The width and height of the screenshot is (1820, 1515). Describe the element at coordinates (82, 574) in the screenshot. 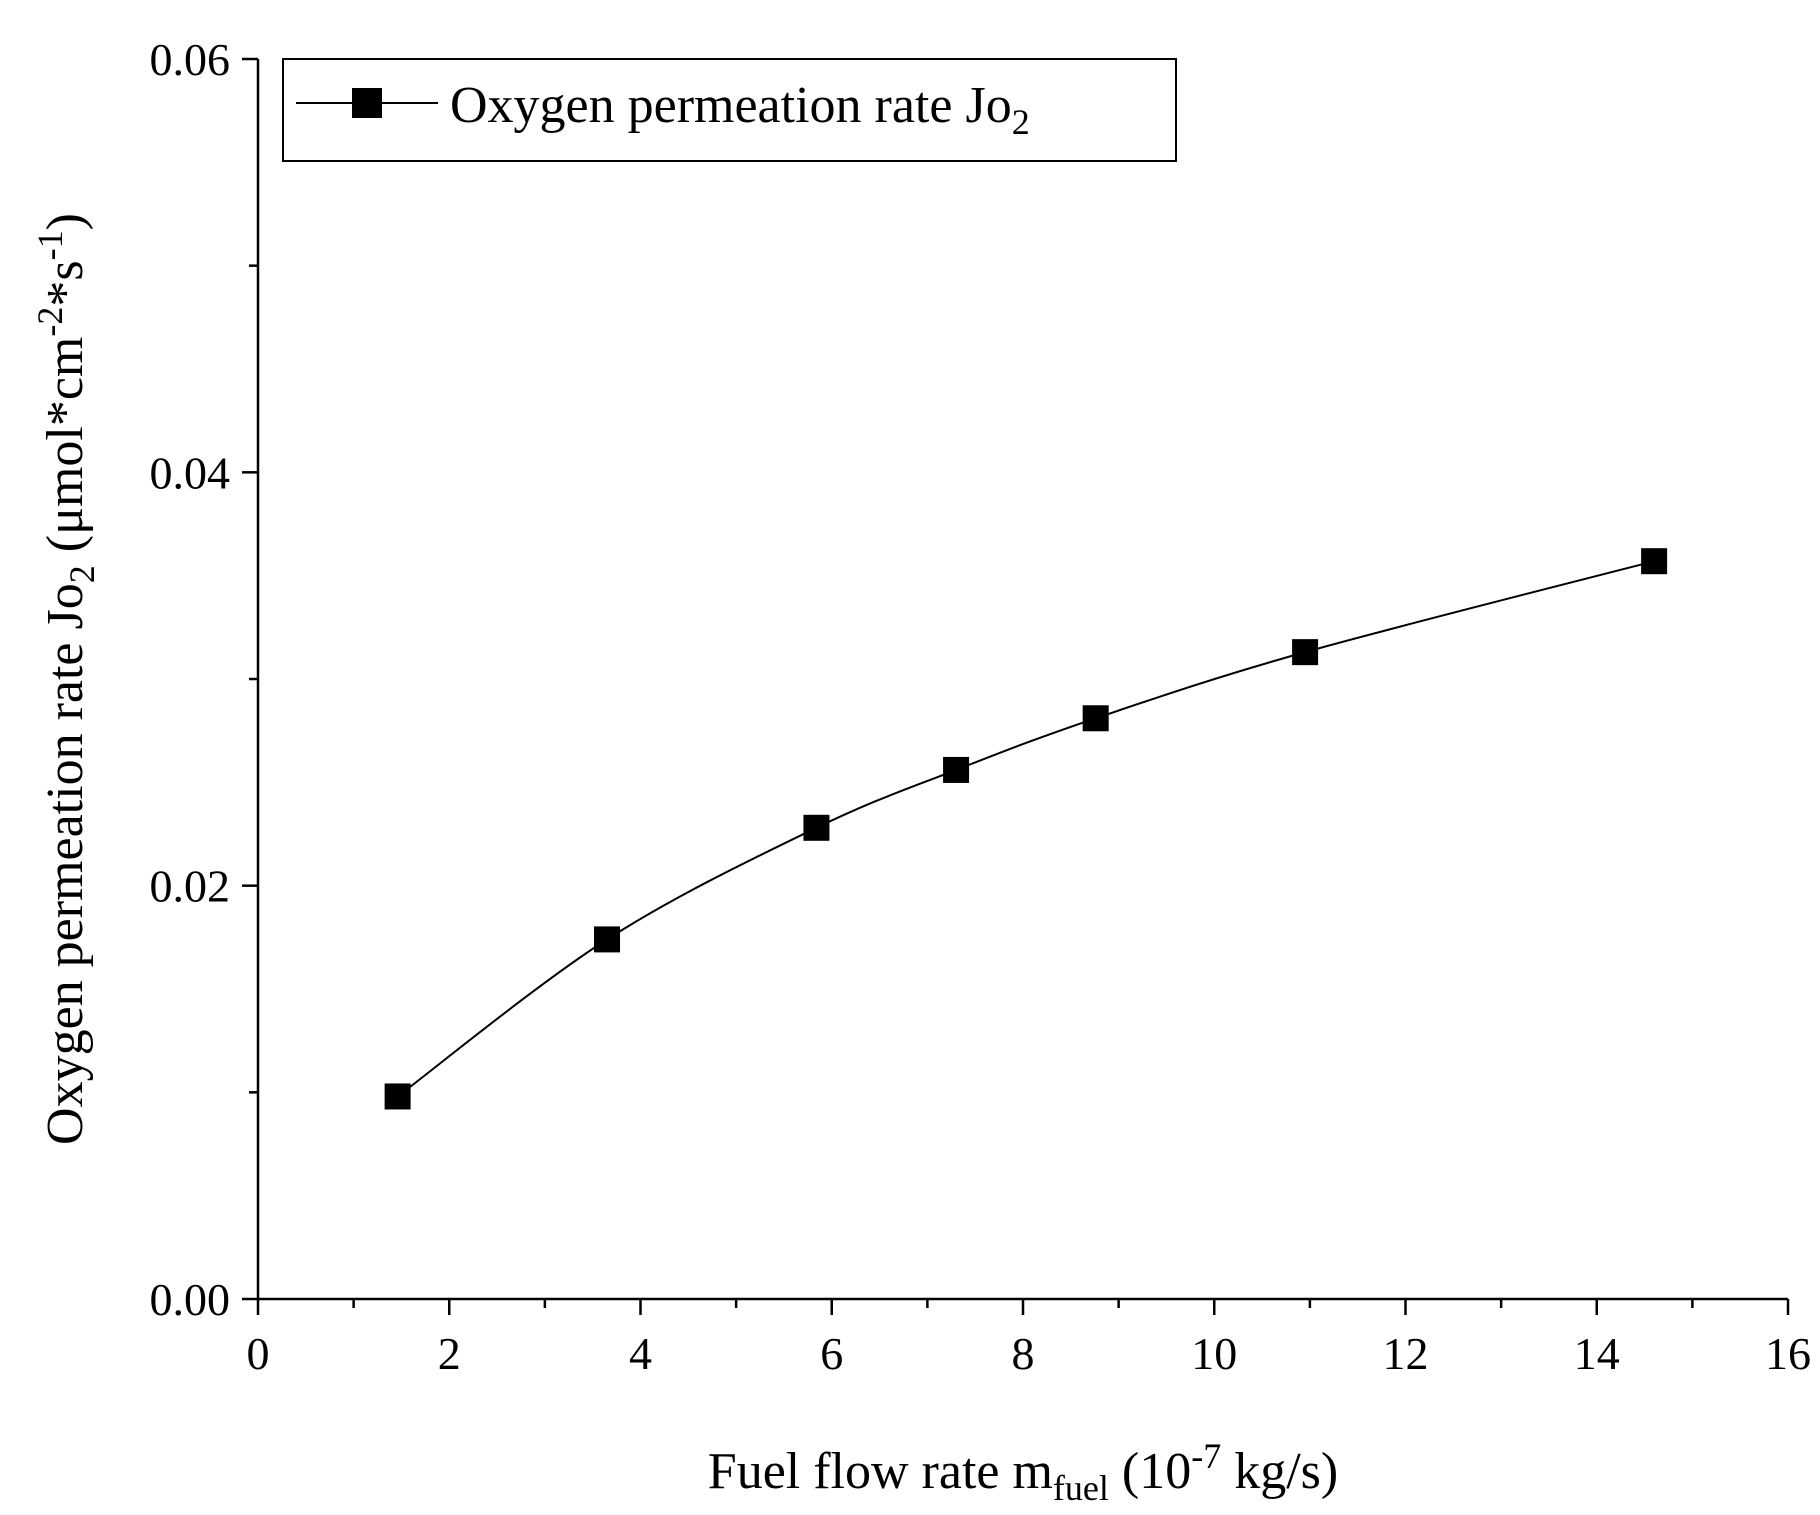

I see `y-axis-title-sub: 2` at that location.